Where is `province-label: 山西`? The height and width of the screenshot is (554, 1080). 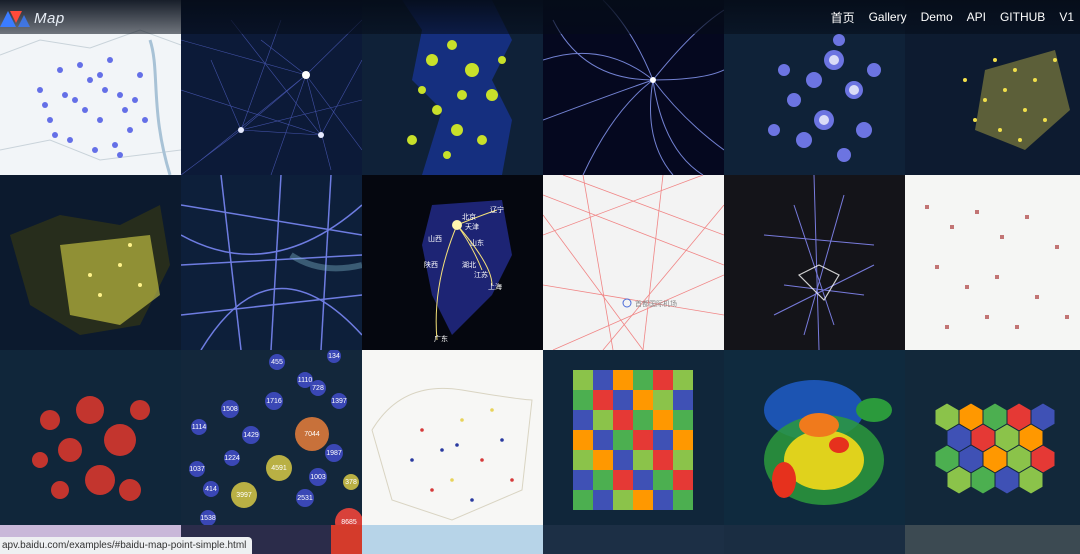
province-label: 山西 is located at coordinates (435, 238).